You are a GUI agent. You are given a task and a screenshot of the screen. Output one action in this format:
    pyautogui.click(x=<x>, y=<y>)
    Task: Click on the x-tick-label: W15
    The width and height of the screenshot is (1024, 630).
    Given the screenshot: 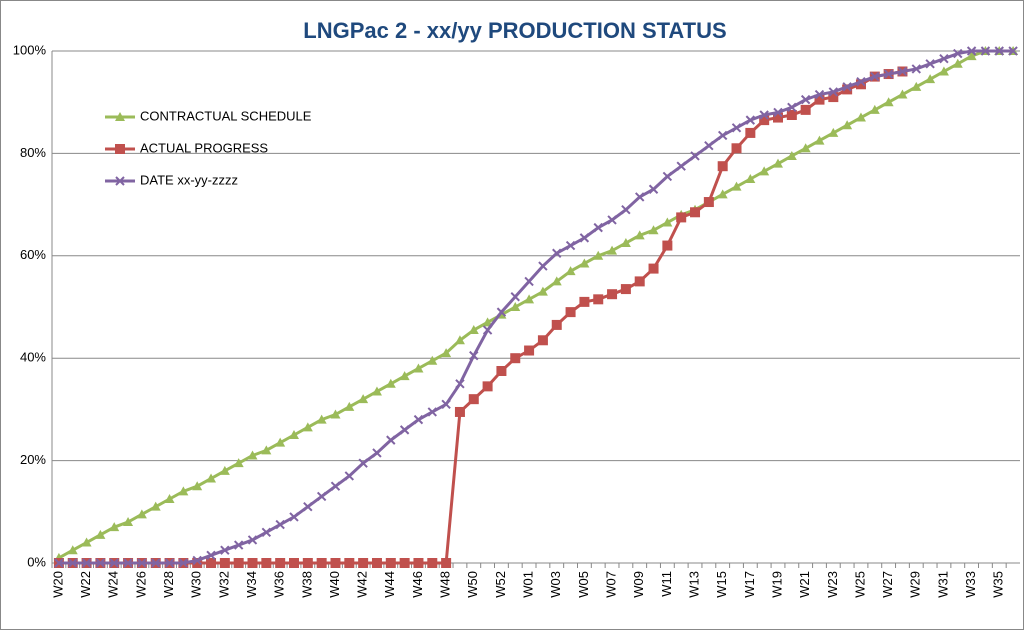 What is the action you would take?
    pyautogui.click(x=721, y=584)
    